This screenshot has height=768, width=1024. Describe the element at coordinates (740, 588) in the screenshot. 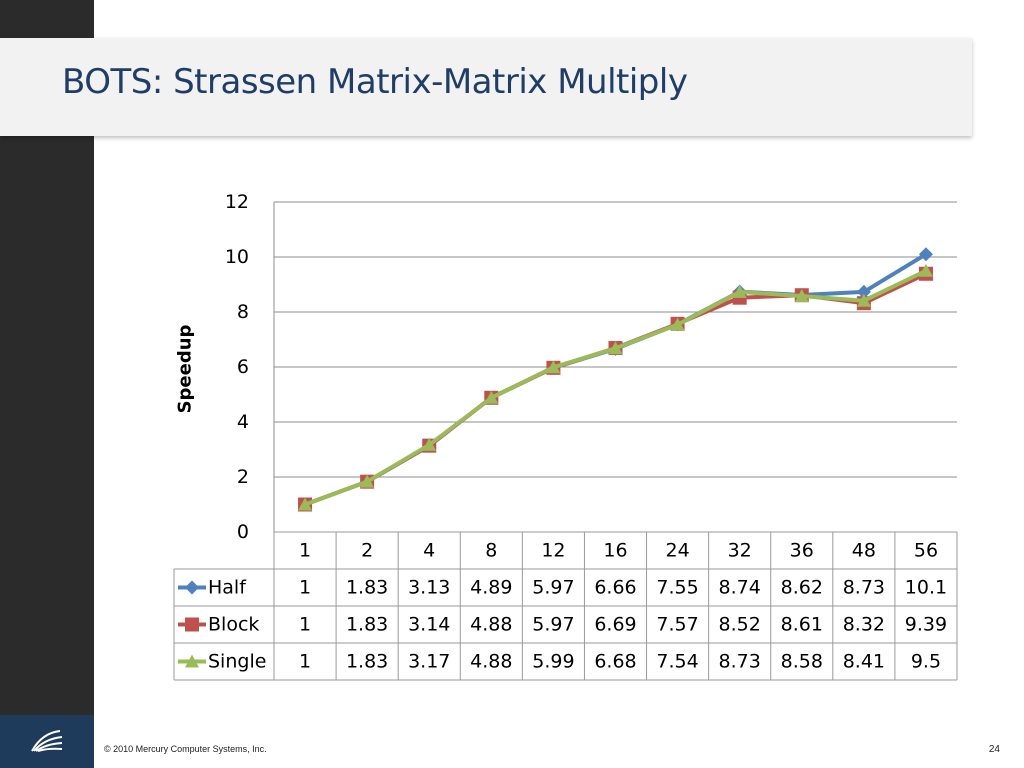

I see `data-table-cell: 8.74` at that location.